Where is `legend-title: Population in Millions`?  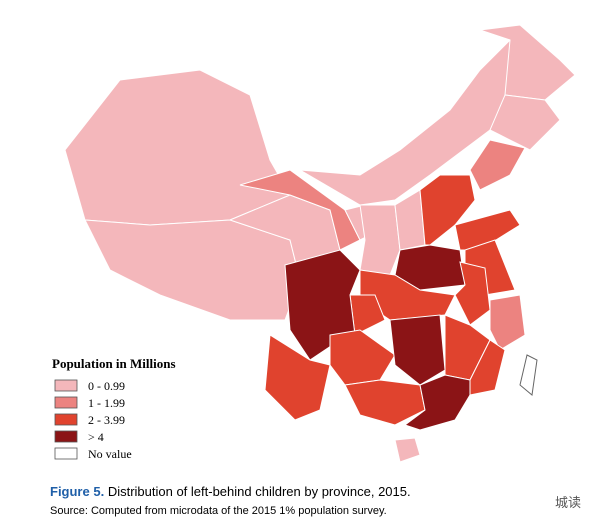
legend-title: Population in Millions is located at coordinates (114, 363).